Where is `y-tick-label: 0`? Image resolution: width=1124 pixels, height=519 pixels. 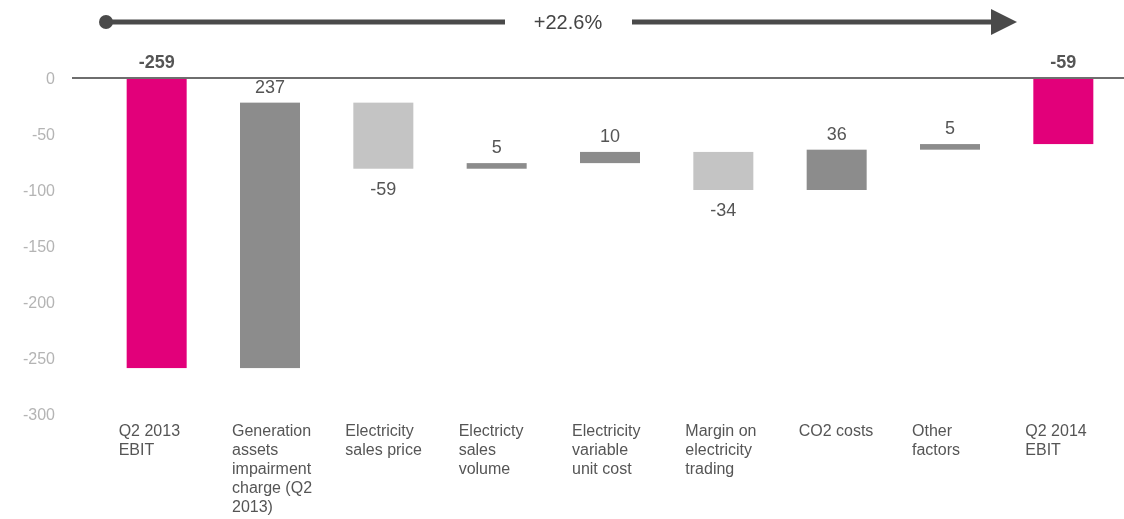 y-tick-label: 0 is located at coordinates (51, 78).